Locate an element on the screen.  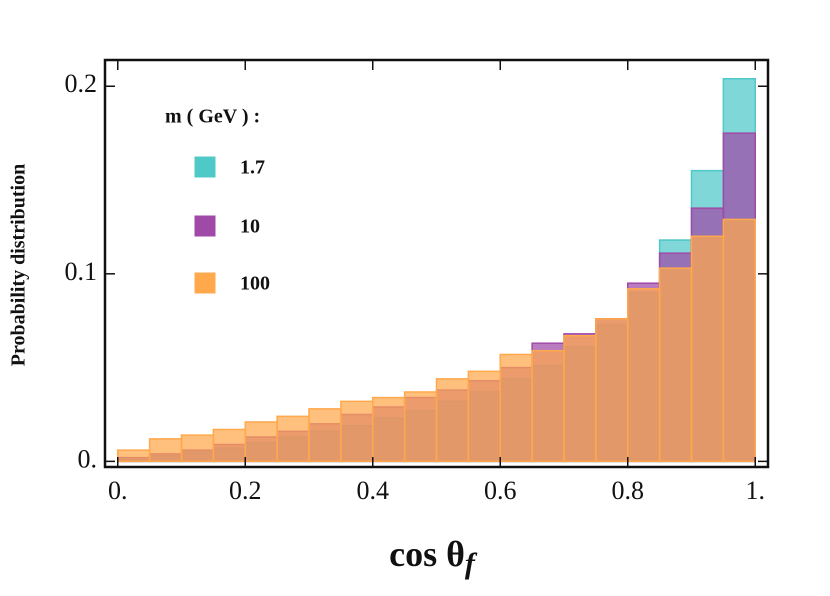
y-tick-label: 0.1 is located at coordinates (81, 271).